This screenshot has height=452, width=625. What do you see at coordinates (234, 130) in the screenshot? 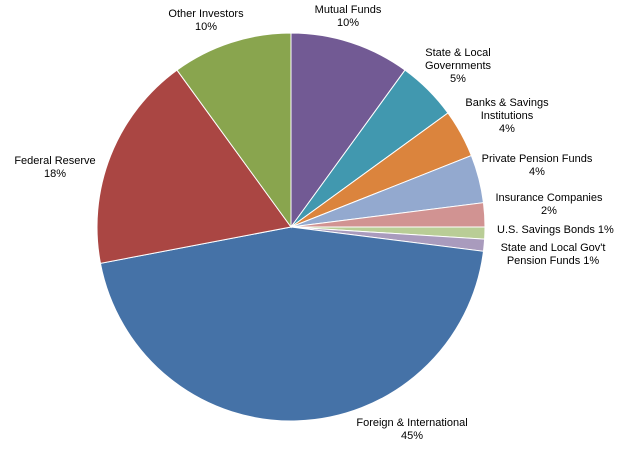
I see `pie-slice-other` at bounding box center [234, 130].